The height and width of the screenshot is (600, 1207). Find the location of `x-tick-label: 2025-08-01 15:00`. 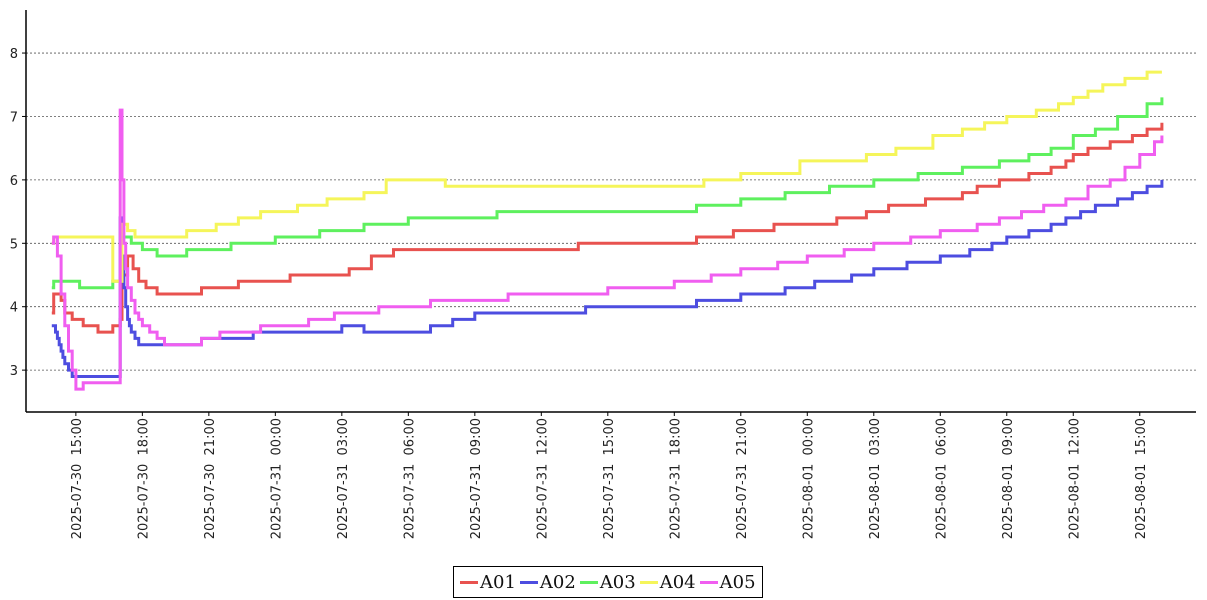

x-tick-label: 2025-08-01 15:00 is located at coordinates (1141, 478).